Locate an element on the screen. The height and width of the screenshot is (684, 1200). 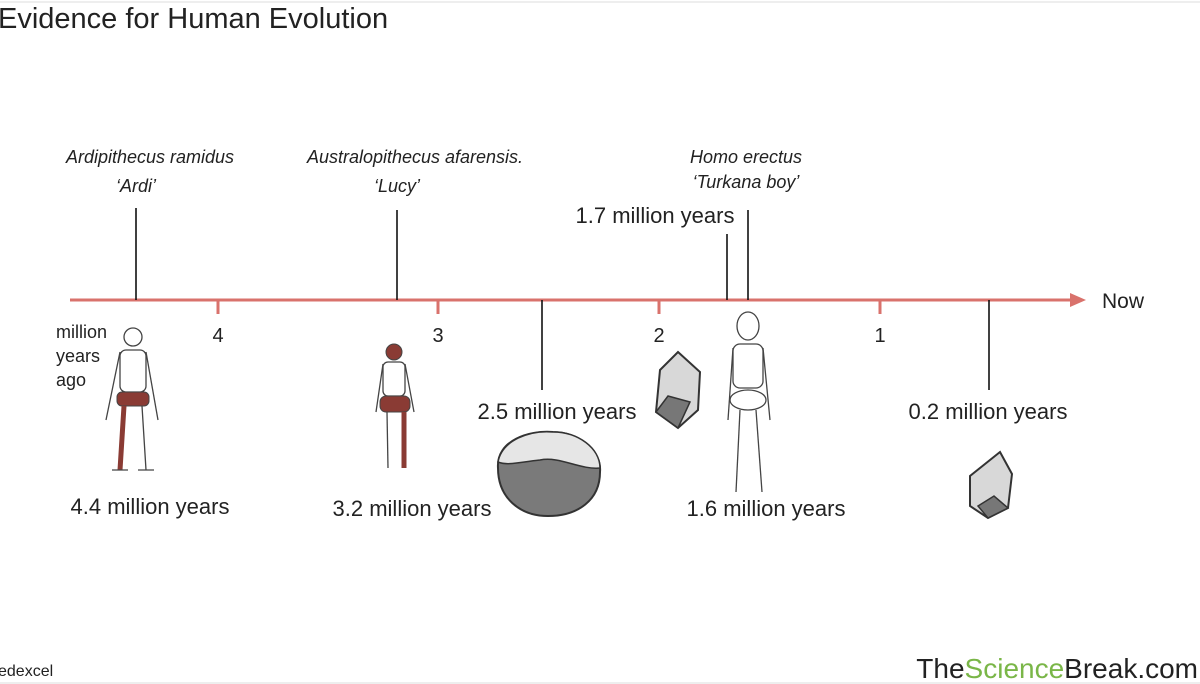
brand-part: The is located at coordinates (940, 668).